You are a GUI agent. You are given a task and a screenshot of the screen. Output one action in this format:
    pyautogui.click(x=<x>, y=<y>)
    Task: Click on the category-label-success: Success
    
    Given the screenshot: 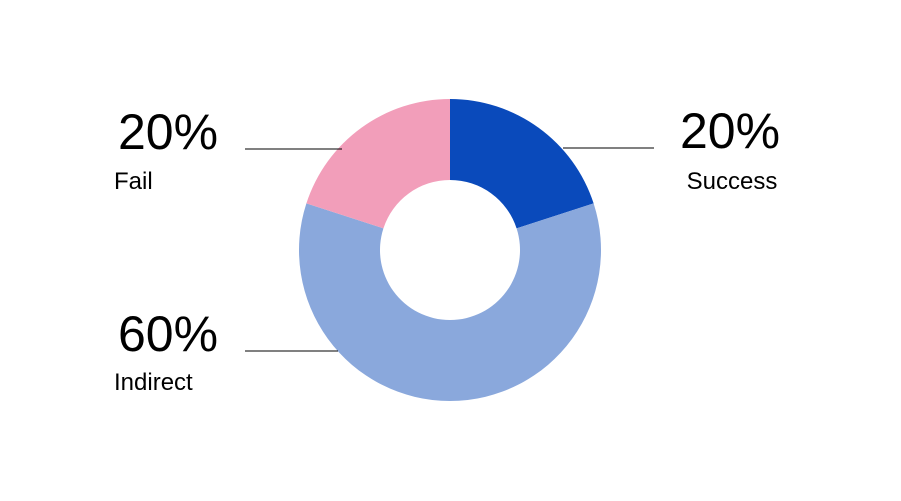 What is the action you would take?
    pyautogui.click(x=732, y=181)
    